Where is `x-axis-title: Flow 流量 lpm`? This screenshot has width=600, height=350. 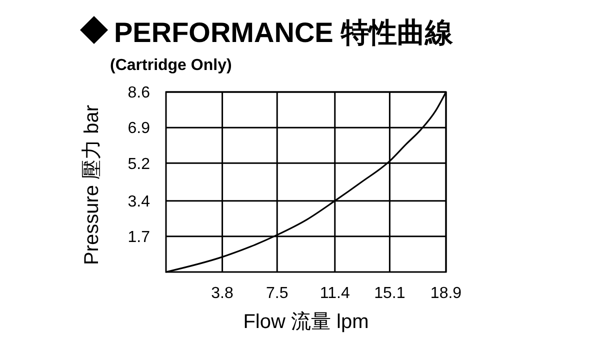
x-axis-title: Flow 流量 lpm is located at coordinates (306, 322).